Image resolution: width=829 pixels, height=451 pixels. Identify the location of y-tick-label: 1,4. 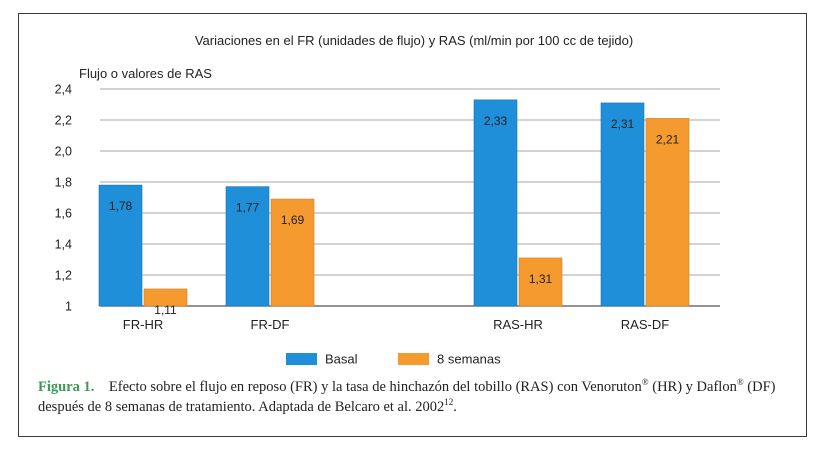
(63, 245).